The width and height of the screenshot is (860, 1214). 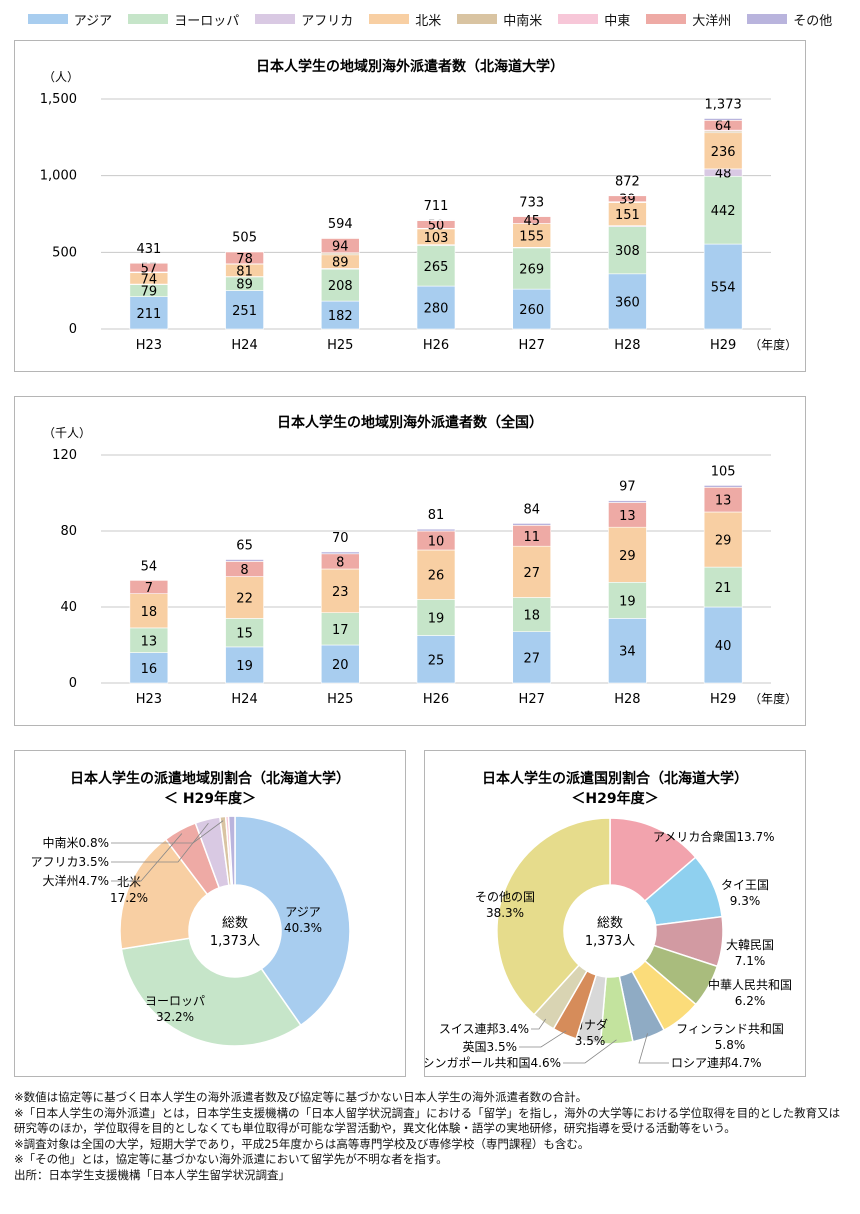 What do you see at coordinates (627, 302) in the screenshot?
I see `segment-label: 360` at bounding box center [627, 302].